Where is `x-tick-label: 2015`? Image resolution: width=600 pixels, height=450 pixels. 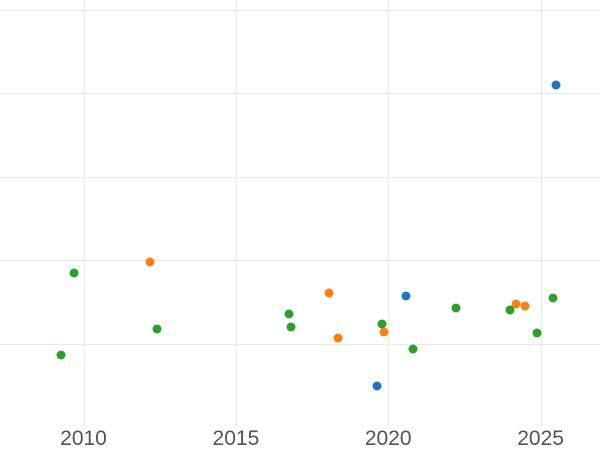 x-tick-label: 2015 is located at coordinates (236, 438).